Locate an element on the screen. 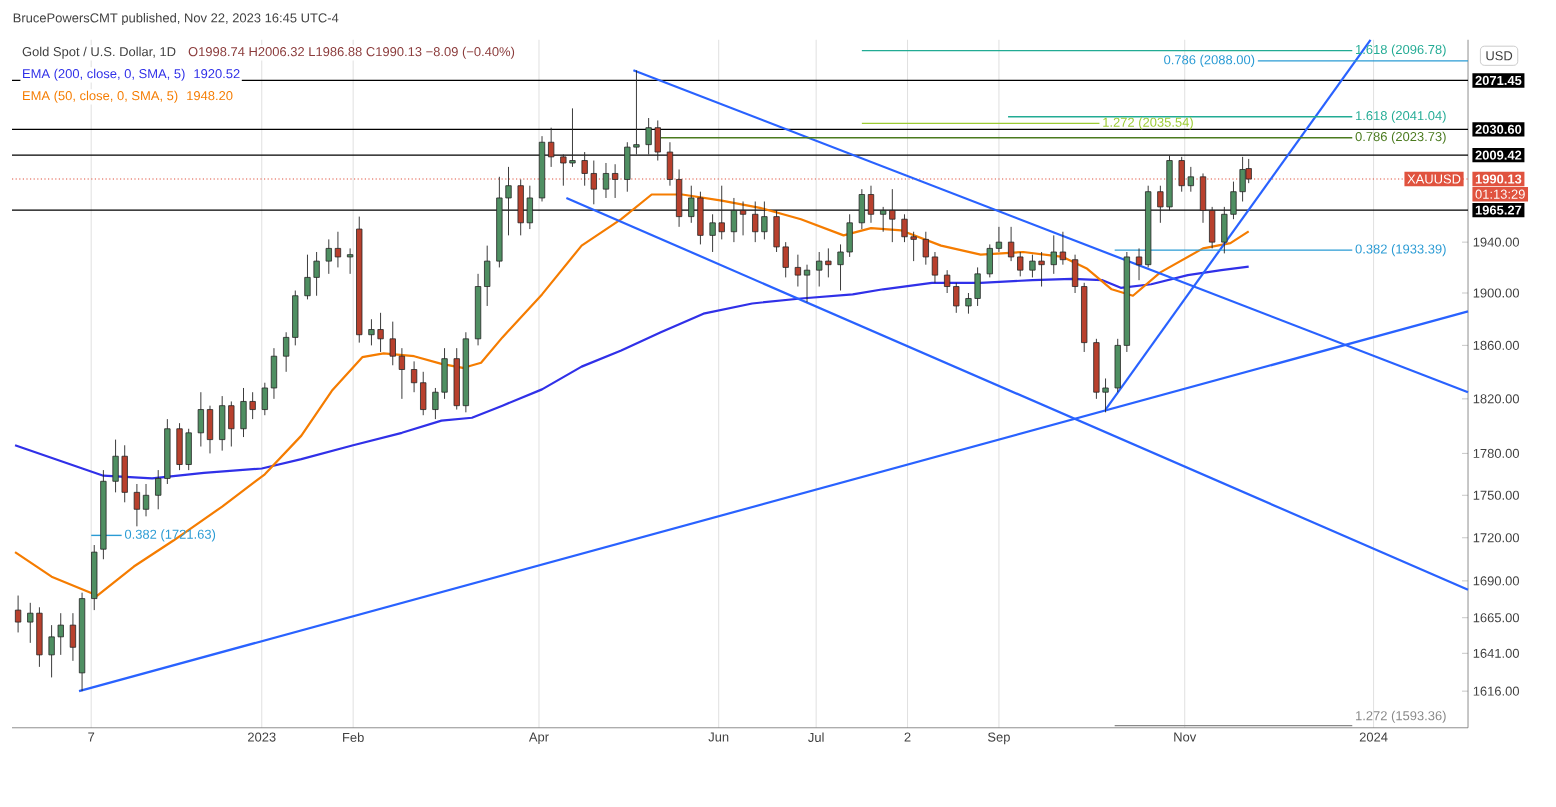 The width and height of the screenshot is (1556, 807). x-tick-label: 2 is located at coordinates (907, 737).